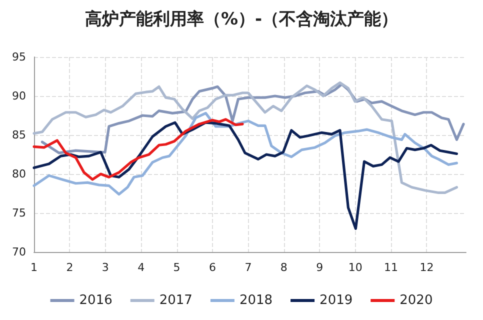 The width and height of the screenshot is (483, 320). What do you see at coordinates (248, 267) in the screenshot?
I see `x-tick-label: 7` at bounding box center [248, 267].